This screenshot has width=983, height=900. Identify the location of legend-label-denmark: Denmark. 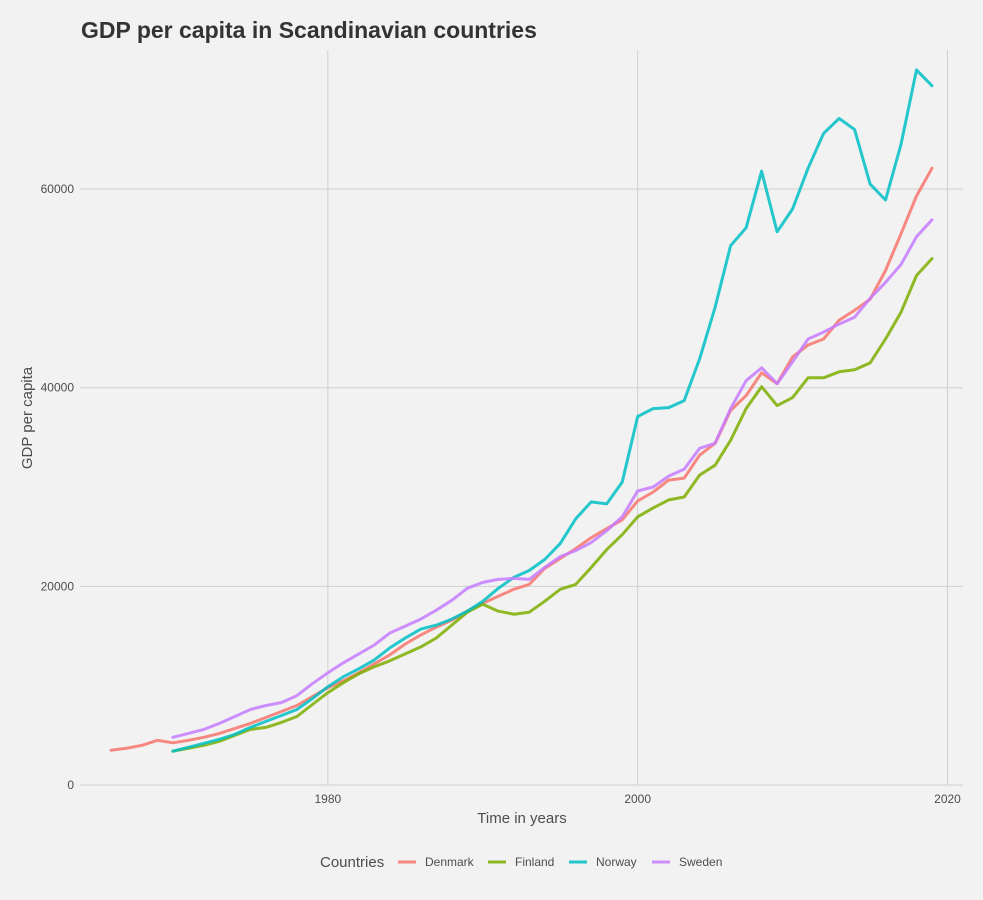
(450, 862).